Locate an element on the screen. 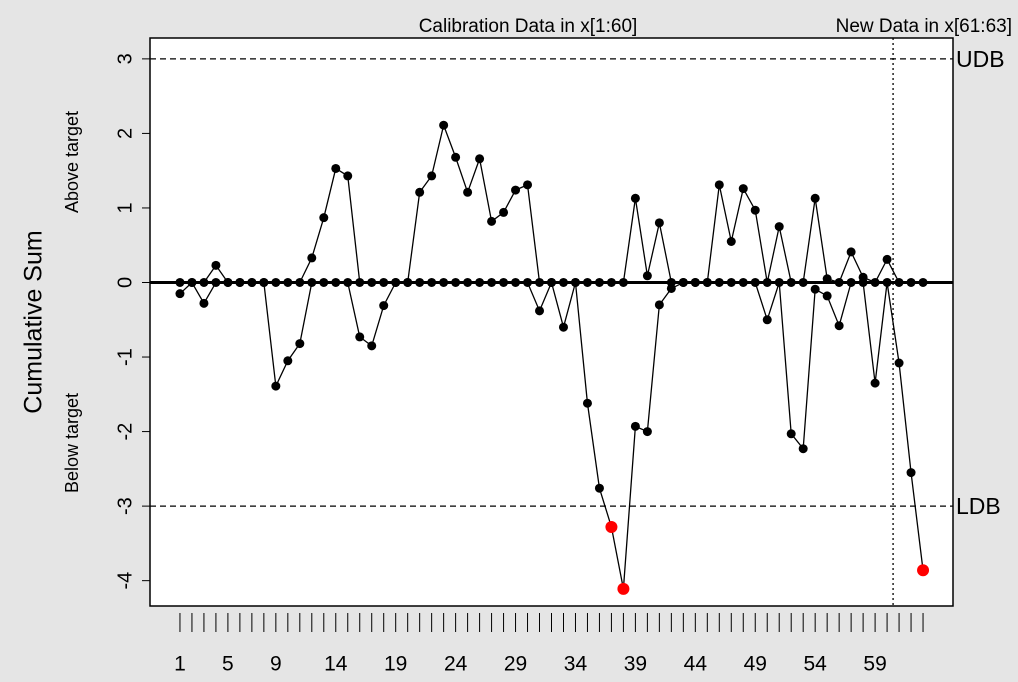  upper-label: Above target is located at coordinates (72, 162).